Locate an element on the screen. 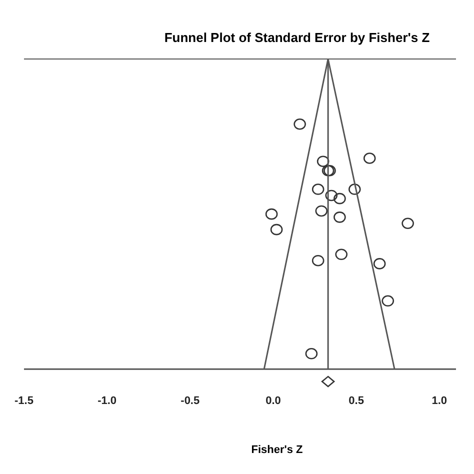  x-tick-label: -0.5 is located at coordinates (190, 400).